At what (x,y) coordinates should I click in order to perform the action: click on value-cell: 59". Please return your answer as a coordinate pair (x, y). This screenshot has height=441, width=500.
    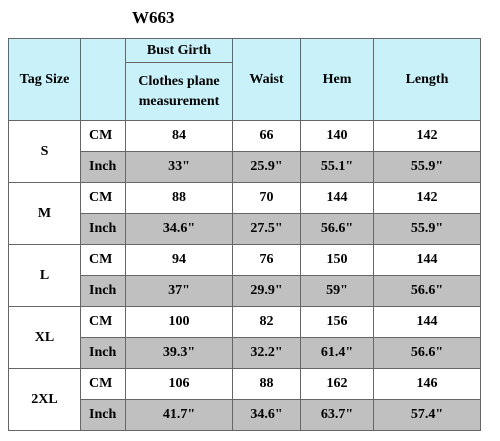
    Looking at the image, I should click on (337, 291).